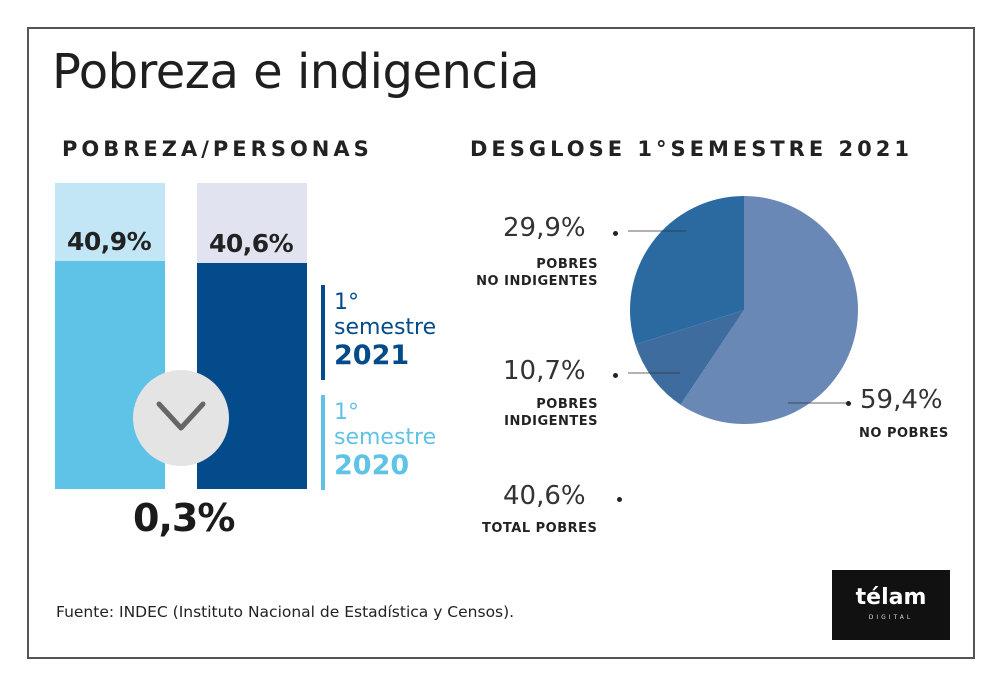 The height and width of the screenshot is (690, 1004). What do you see at coordinates (296, 72) in the screenshot?
I see `page-title: Pobreza e indigencia` at bounding box center [296, 72].